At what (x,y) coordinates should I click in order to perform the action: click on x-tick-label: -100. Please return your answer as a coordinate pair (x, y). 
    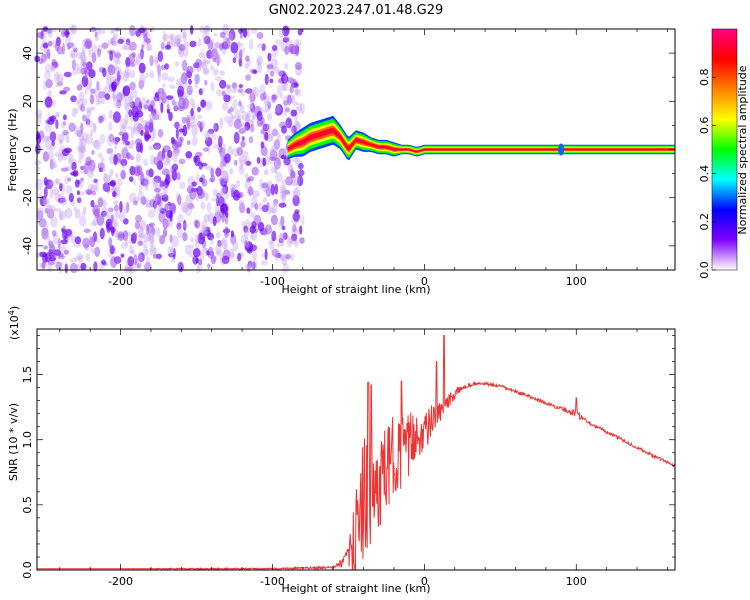
    Looking at the image, I should click on (272, 281).